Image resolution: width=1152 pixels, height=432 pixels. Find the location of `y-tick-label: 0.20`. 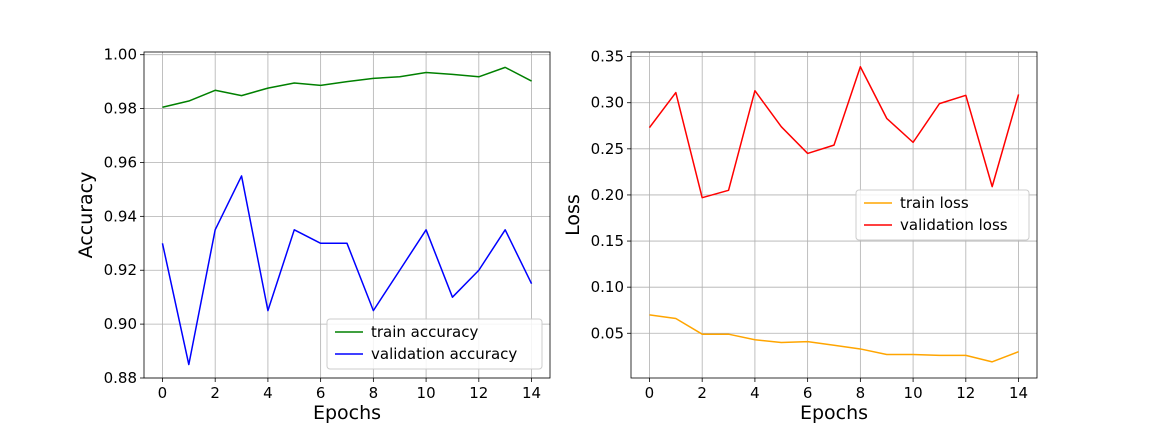

y-tick-label: 0.20 is located at coordinates (607, 195).